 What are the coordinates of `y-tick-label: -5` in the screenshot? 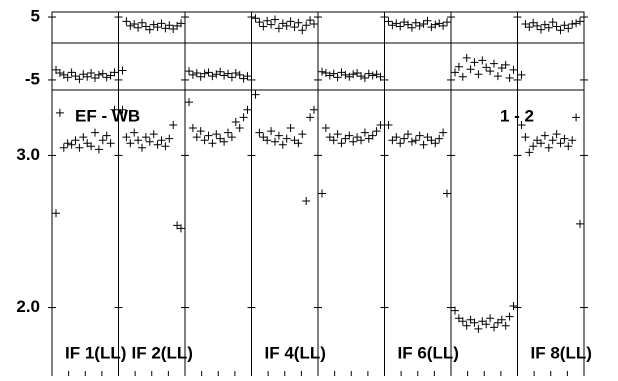 It's located at (32, 78).